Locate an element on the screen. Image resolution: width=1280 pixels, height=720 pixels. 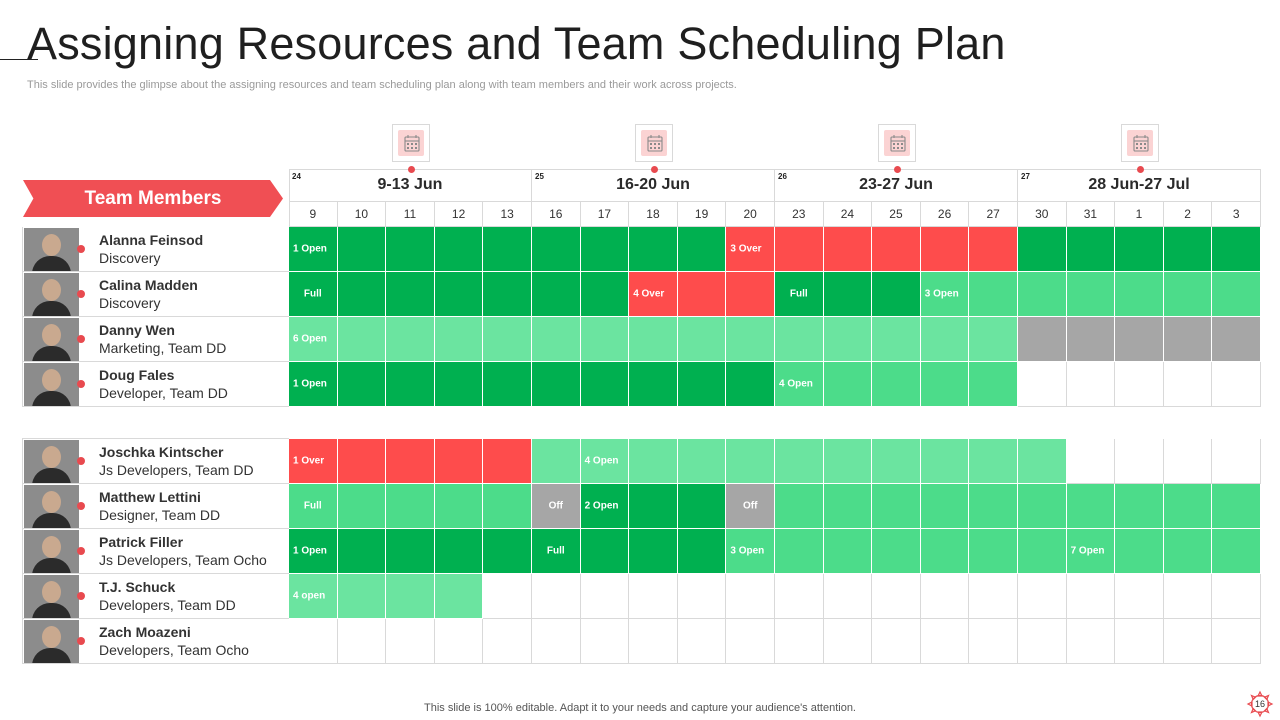
schedule-cell: 2 Open is located at coordinates (605, 506).